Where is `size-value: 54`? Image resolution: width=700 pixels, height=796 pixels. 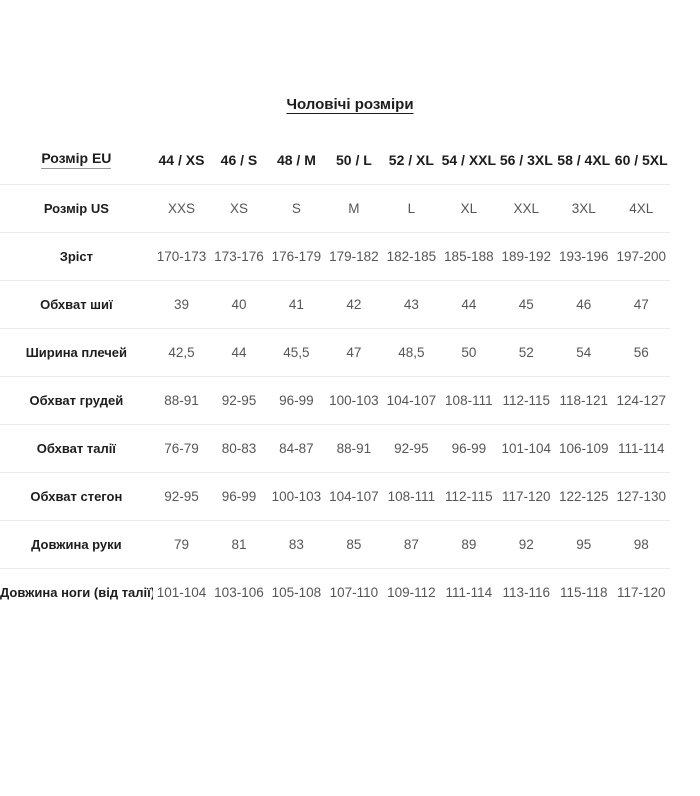 size-value: 54 is located at coordinates (584, 352).